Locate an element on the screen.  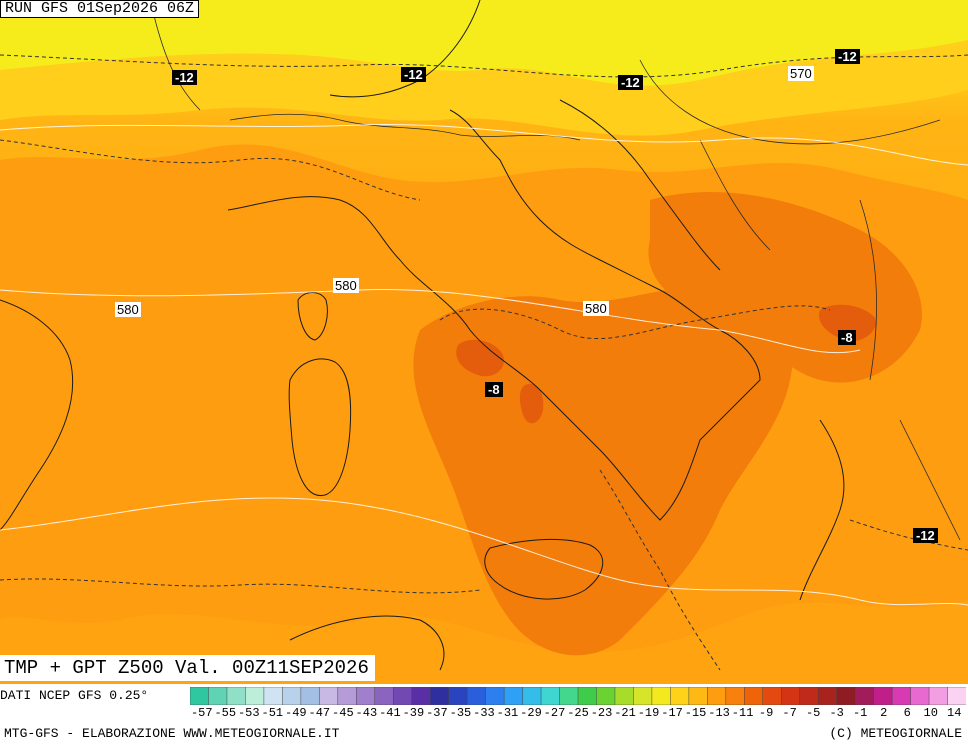
colorbar-tick-label: -25 is located at coordinates (578, 713).